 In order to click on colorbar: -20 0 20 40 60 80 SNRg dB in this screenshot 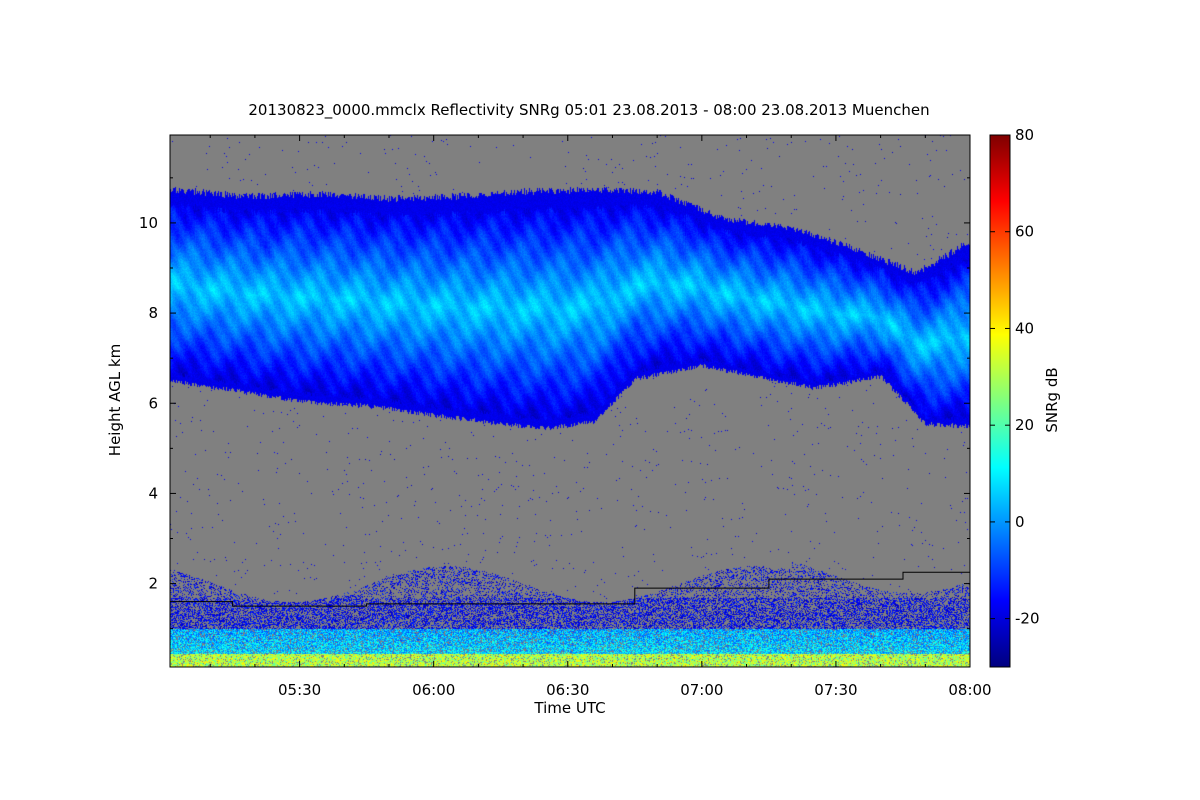, I will do `click(1025, 397)`.